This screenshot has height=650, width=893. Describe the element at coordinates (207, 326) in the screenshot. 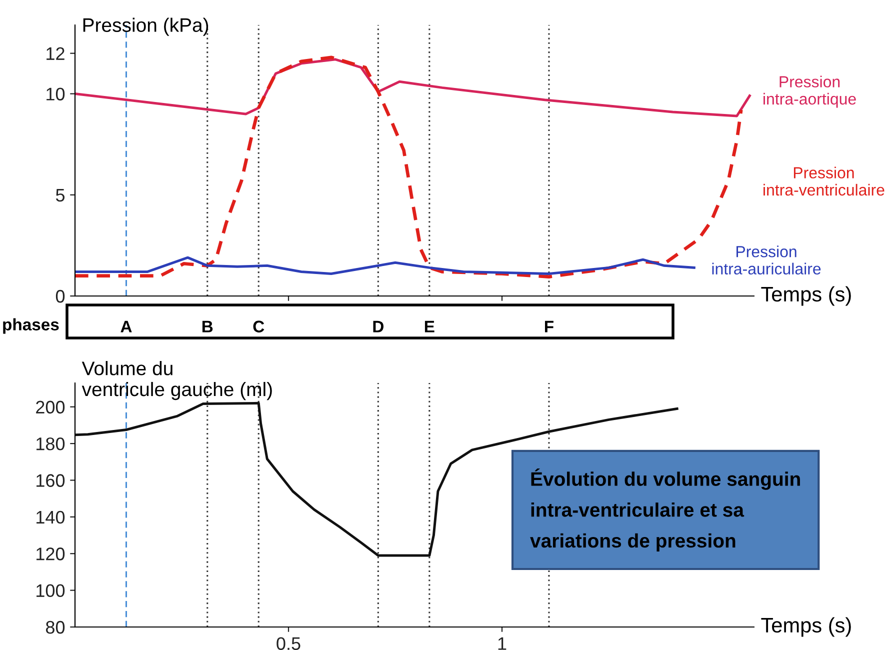

I see `ref-line-label: B` at that location.